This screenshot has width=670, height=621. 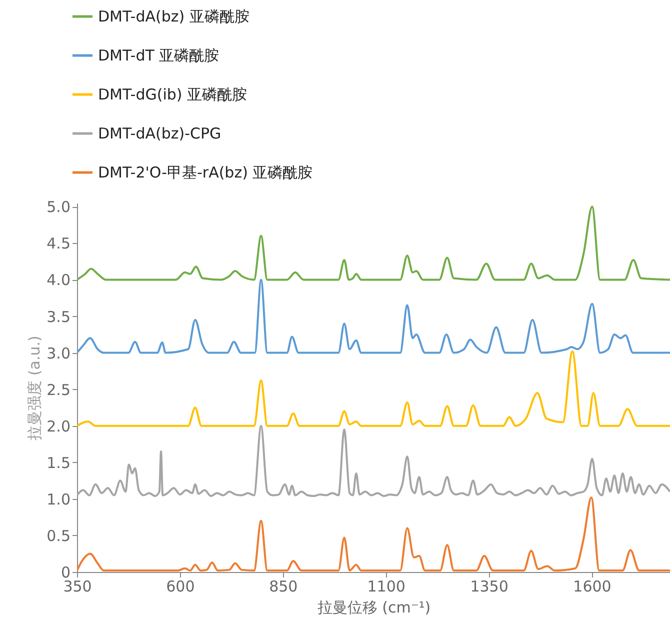 I want to click on legend-label: DMT-dA(bz)-CPG, so click(x=160, y=133).